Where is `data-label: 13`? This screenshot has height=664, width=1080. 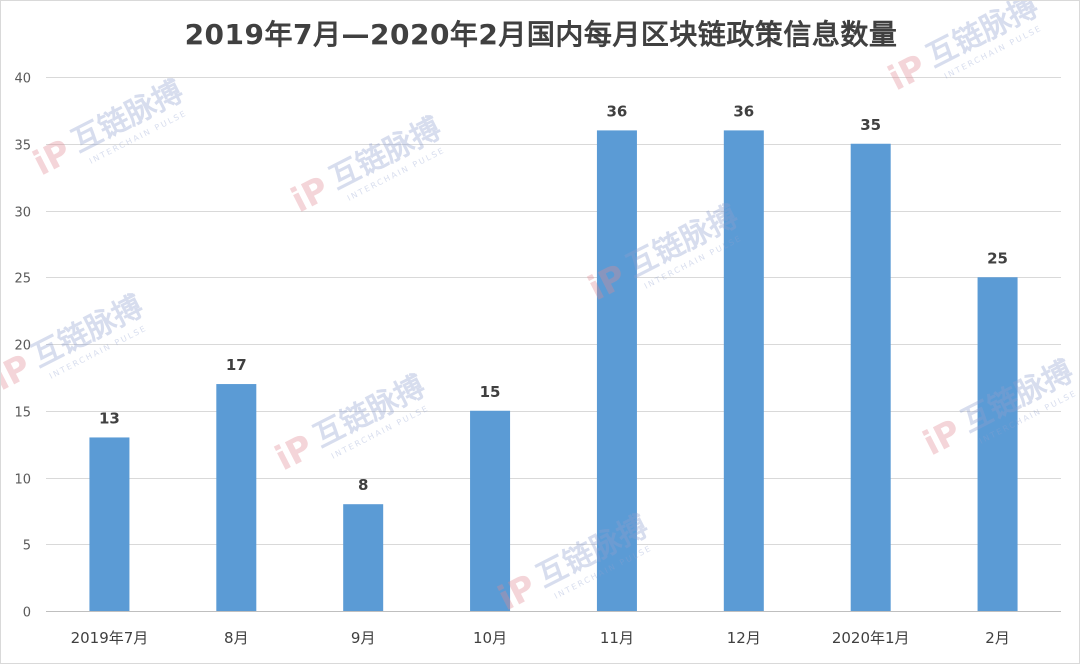 data-label: 13 is located at coordinates (109, 418).